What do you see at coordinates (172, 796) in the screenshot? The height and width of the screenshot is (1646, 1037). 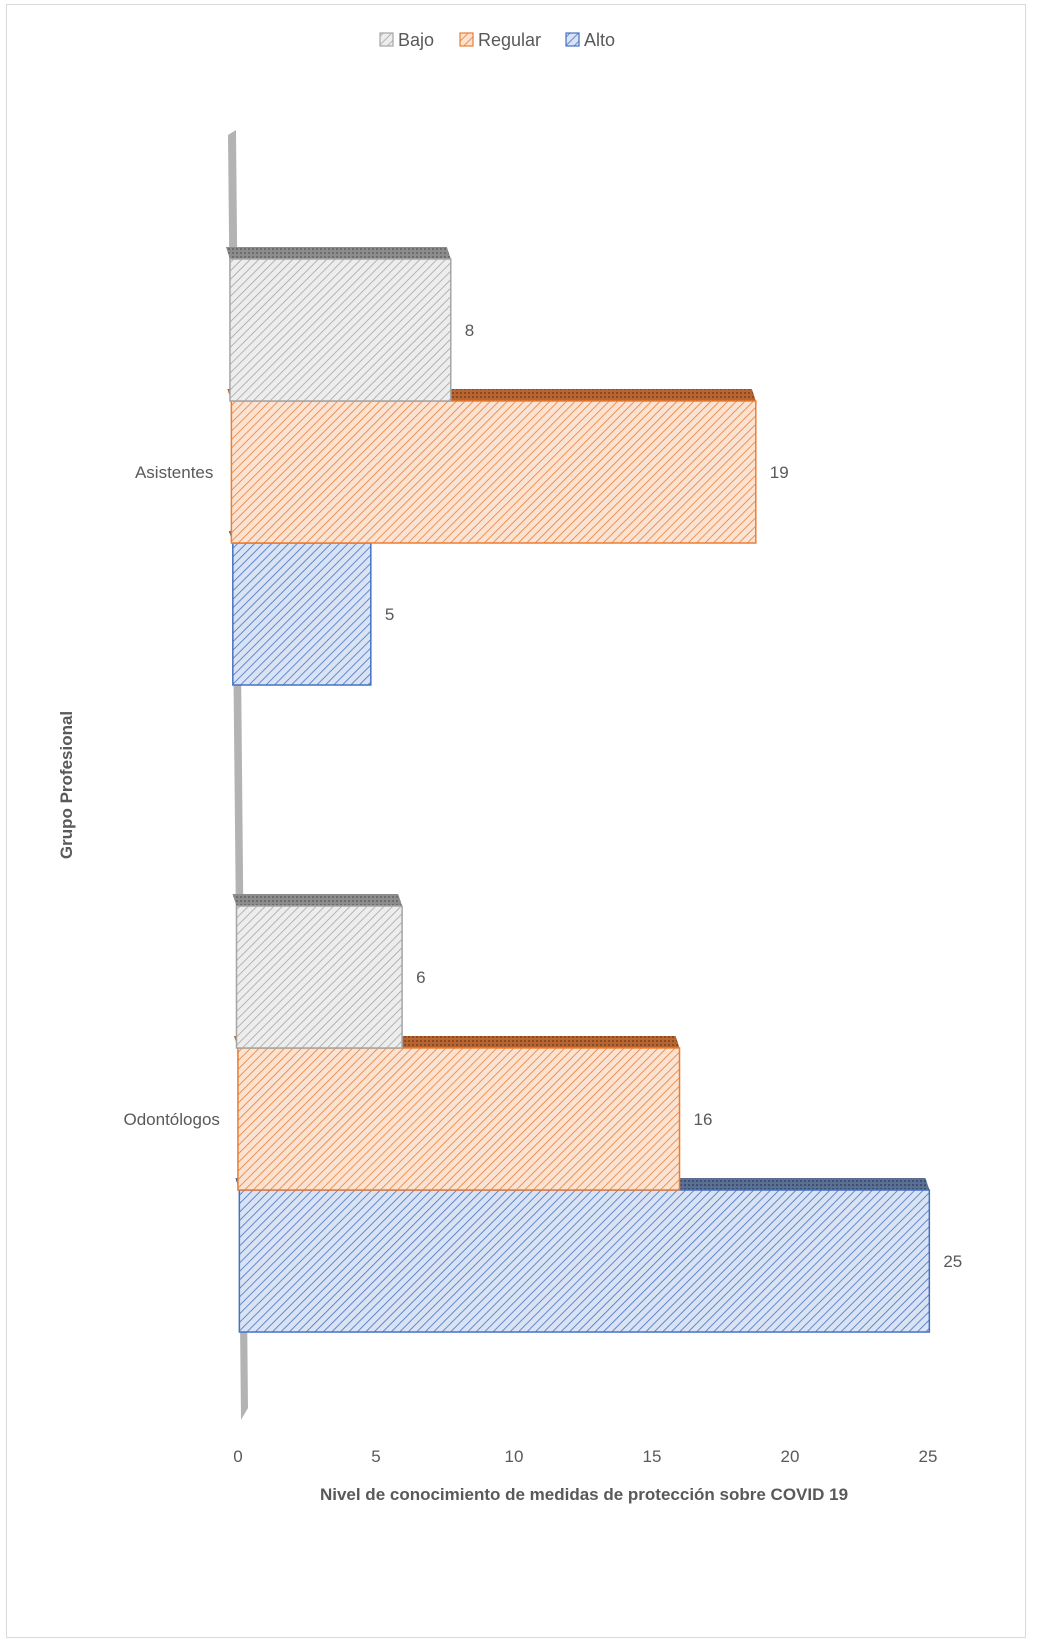 I see `category-labels: Asistentes Odontólogos` at bounding box center [172, 796].